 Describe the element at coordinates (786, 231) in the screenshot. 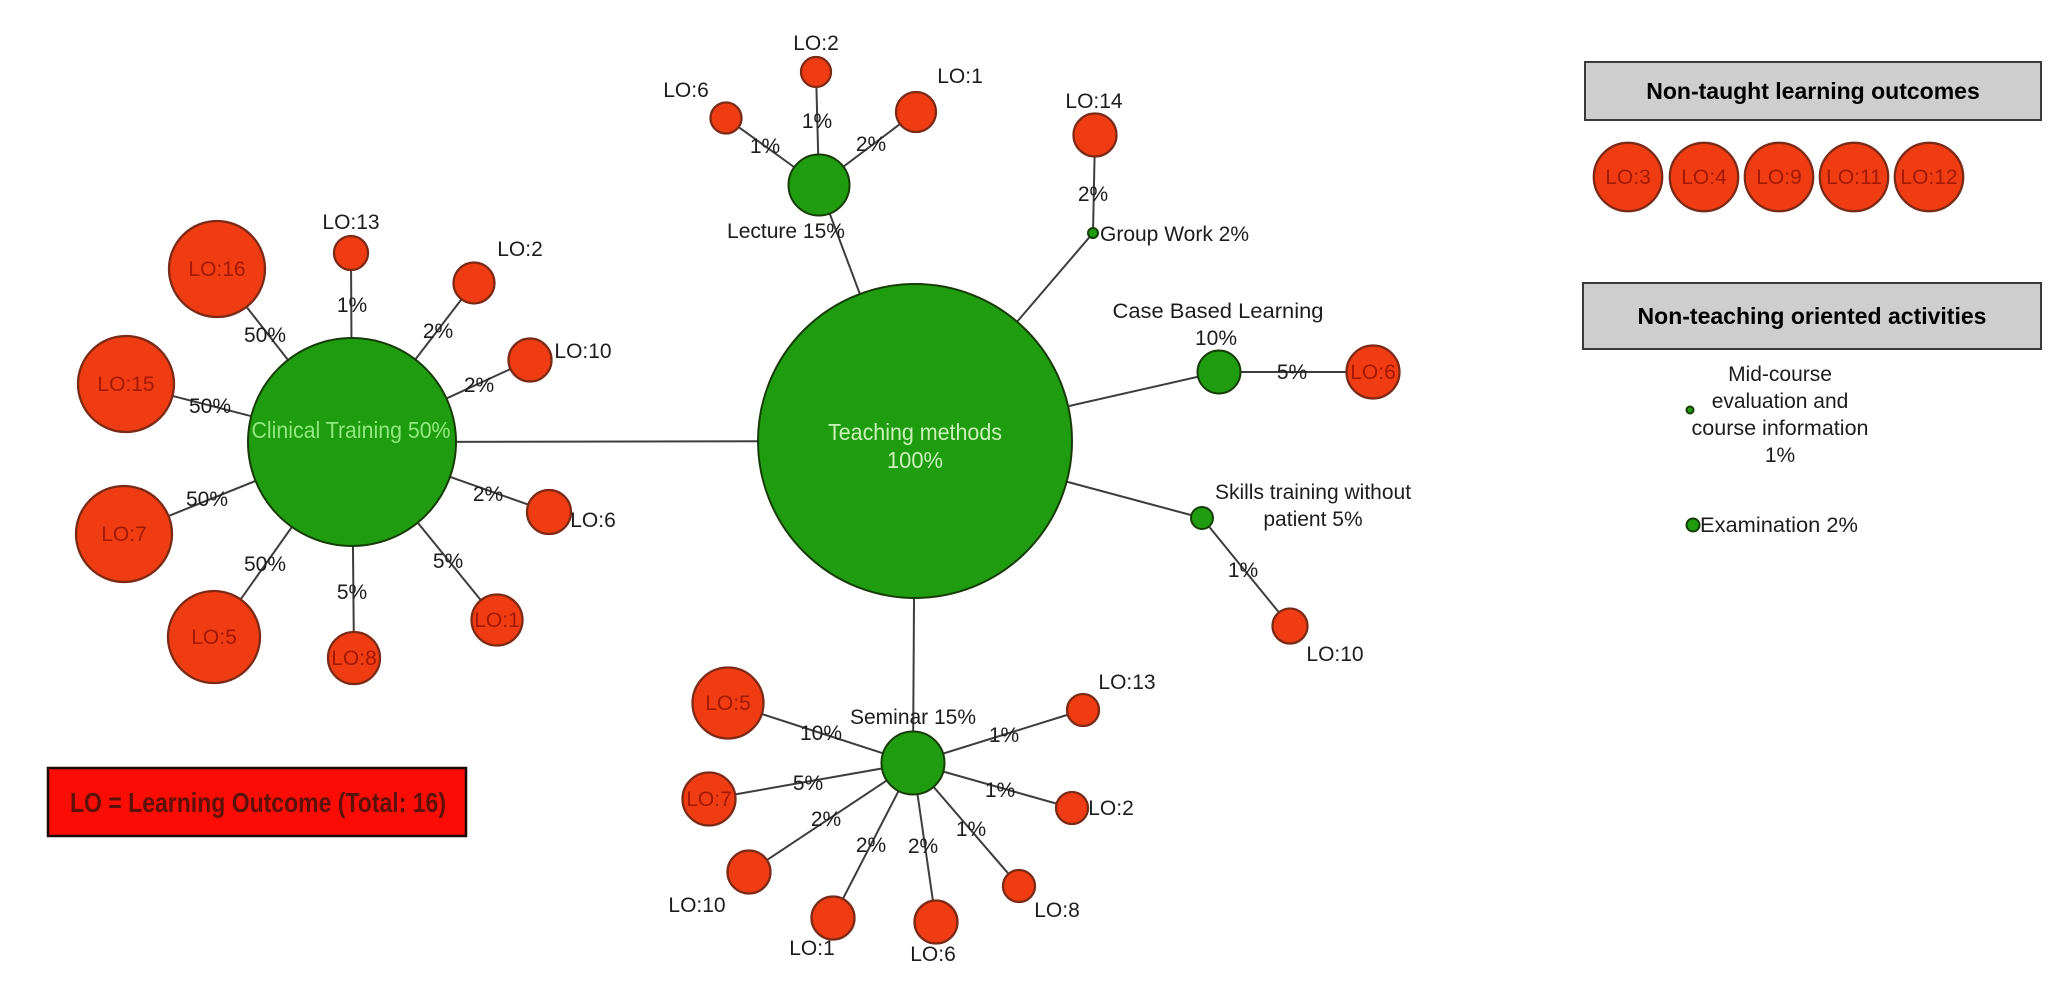

I see `svg-text: Lecture 15%` at that location.